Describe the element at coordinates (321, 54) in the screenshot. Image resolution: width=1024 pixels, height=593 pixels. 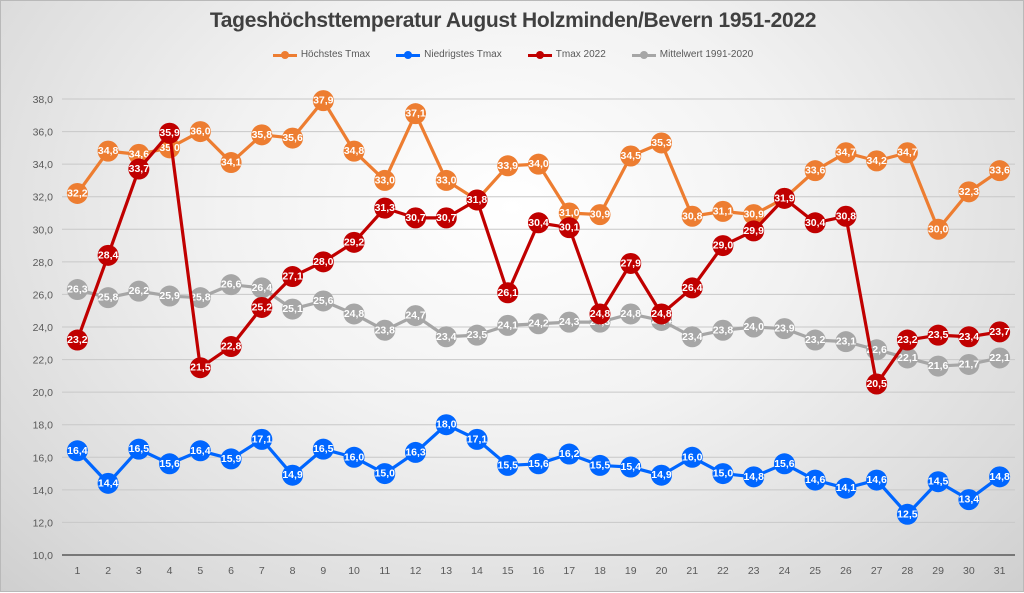
I see `legend-item-hoechstes-tmax: Höchstes Tmax` at that location.